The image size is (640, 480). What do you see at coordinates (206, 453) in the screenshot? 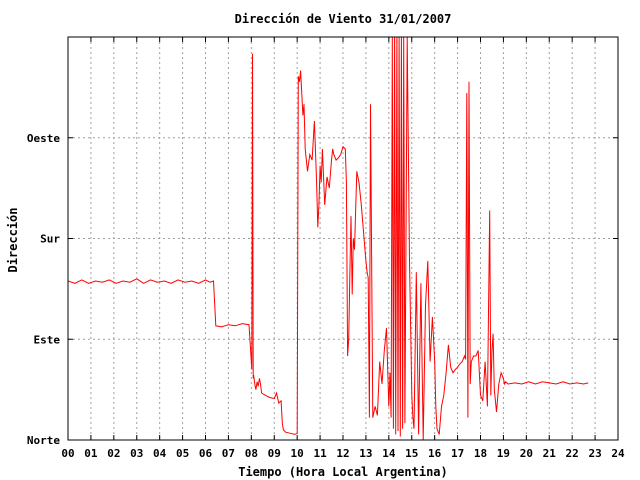
I see `x-tick-label: 06` at bounding box center [206, 453].